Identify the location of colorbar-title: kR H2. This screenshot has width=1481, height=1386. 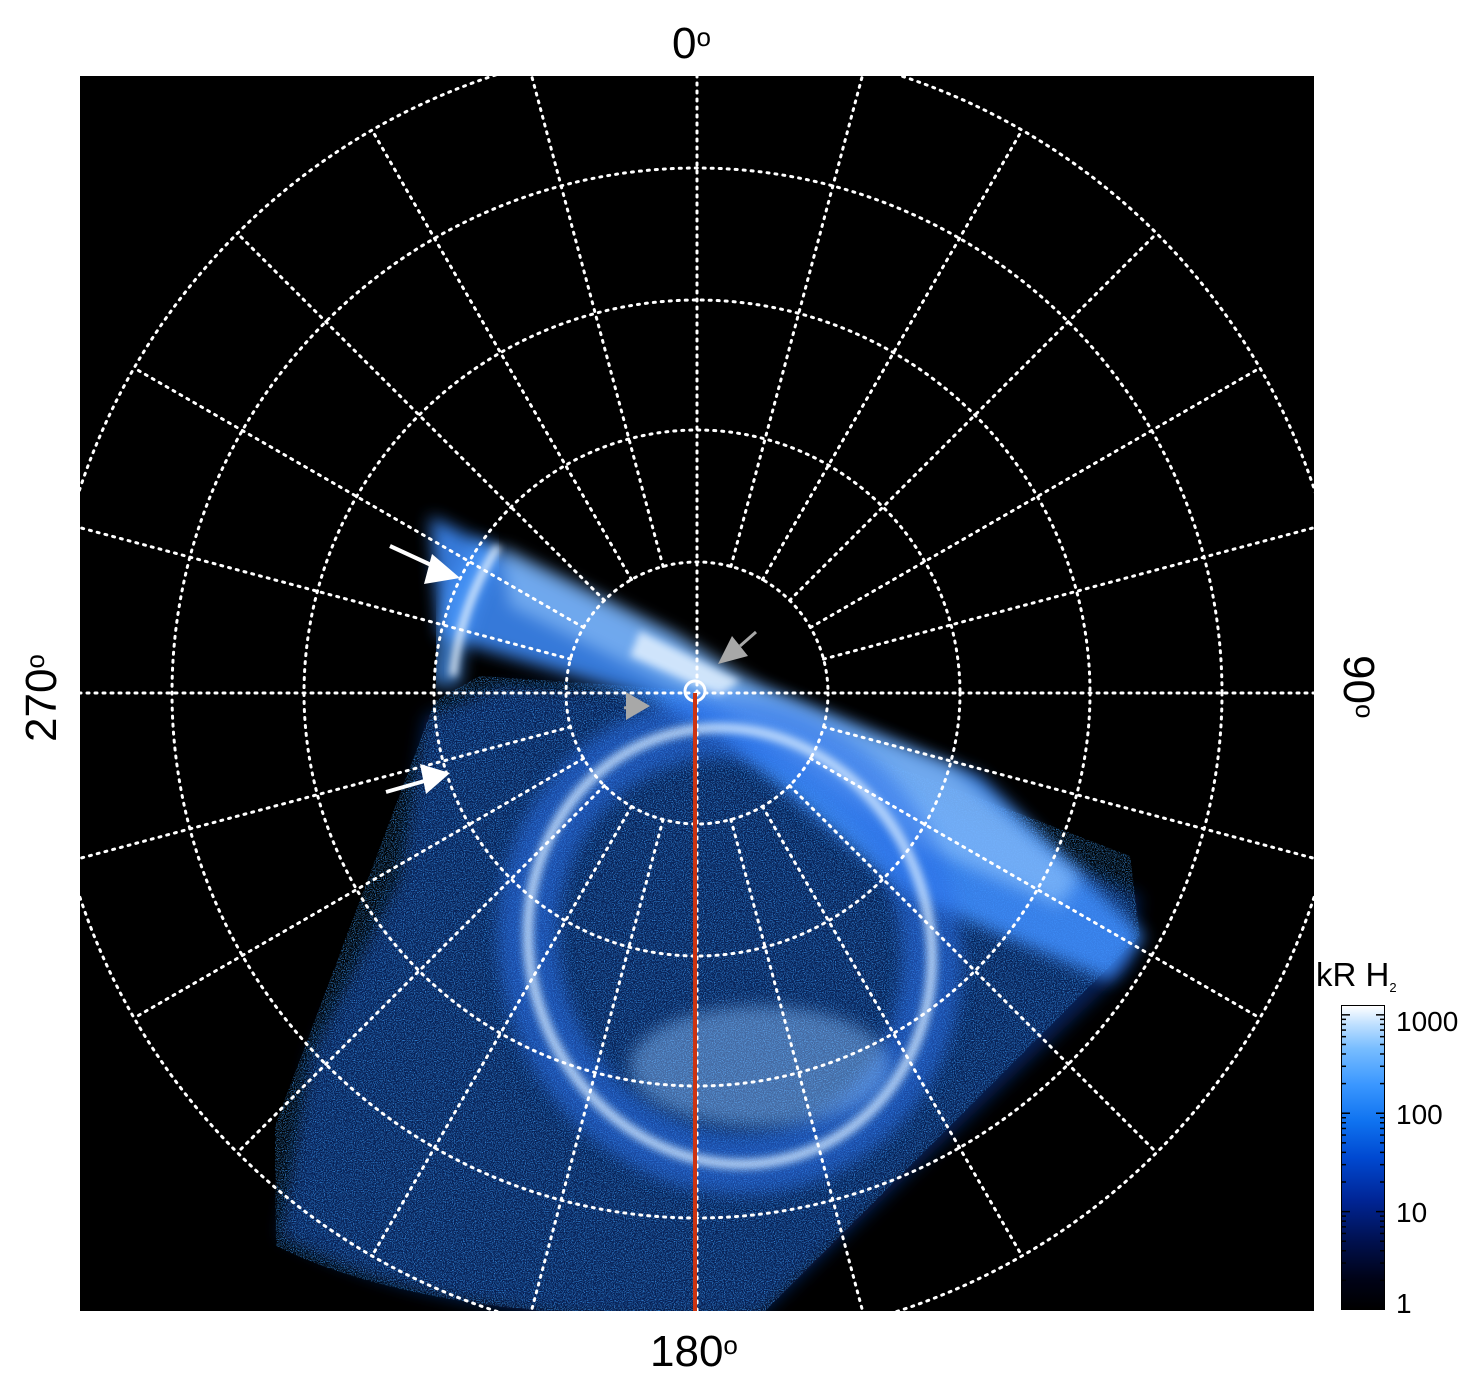
(1356, 975).